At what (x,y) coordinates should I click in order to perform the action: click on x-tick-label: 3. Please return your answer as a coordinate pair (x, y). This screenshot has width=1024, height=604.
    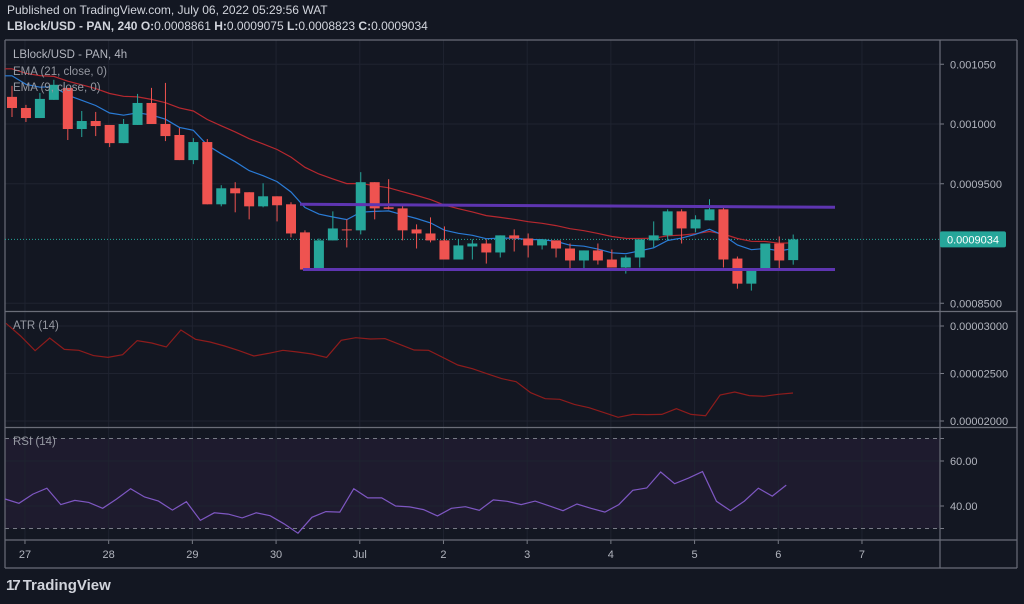
    Looking at the image, I should click on (527, 555).